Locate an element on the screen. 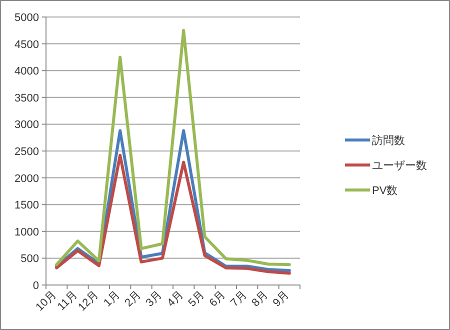  y-tick-label: 3500 is located at coordinates (26, 98).